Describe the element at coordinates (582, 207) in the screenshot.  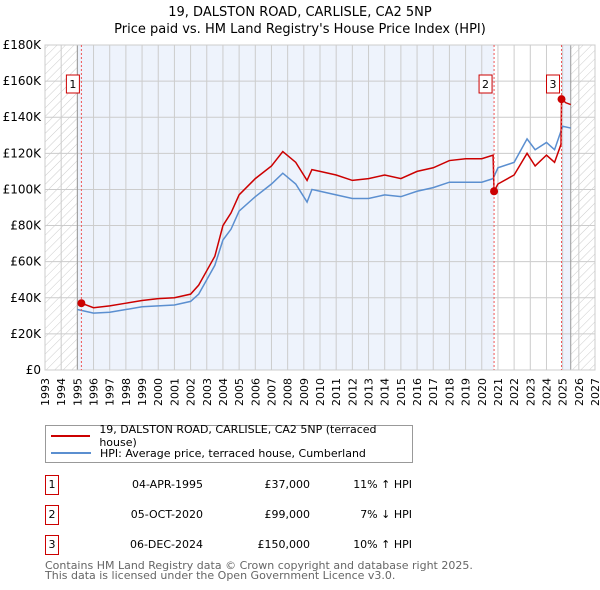
I see `hatched-region-after` at that location.